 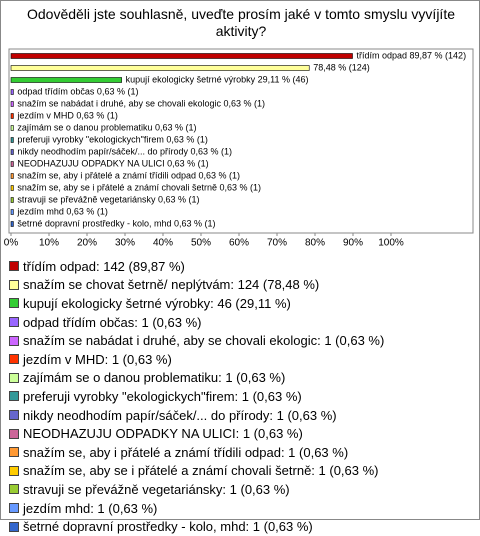 What do you see at coordinates (90, 508) in the screenshot?
I see `legend-label: jezdím mhd: 1 (0,63 %)` at bounding box center [90, 508].